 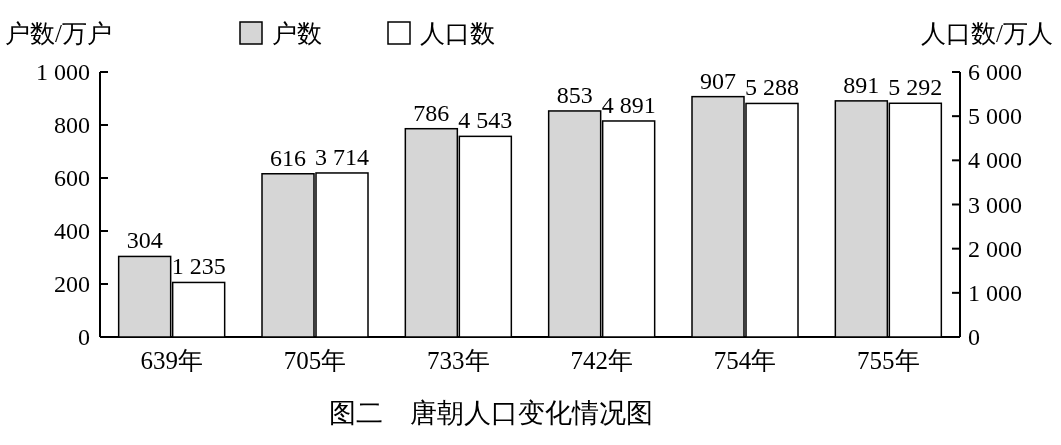 I want to click on x-tick-label: 755年, so click(x=888, y=360).